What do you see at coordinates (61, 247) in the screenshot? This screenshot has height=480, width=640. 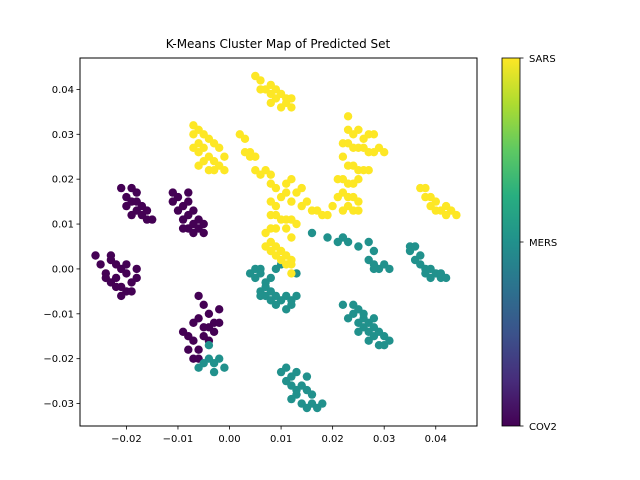 I see `y-axis: −0.03 −0.02 −0.01 0.00 0.01 0.02 0.03 0.04` at bounding box center [61, 247].